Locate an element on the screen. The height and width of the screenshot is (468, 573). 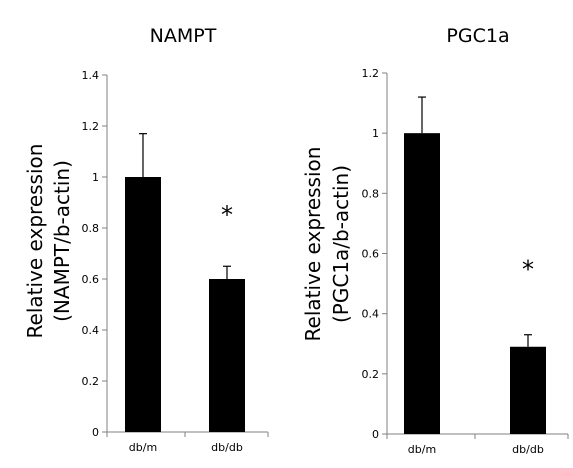
y-axis-label: (NAMPT/b-actin) is located at coordinates (62, 241).